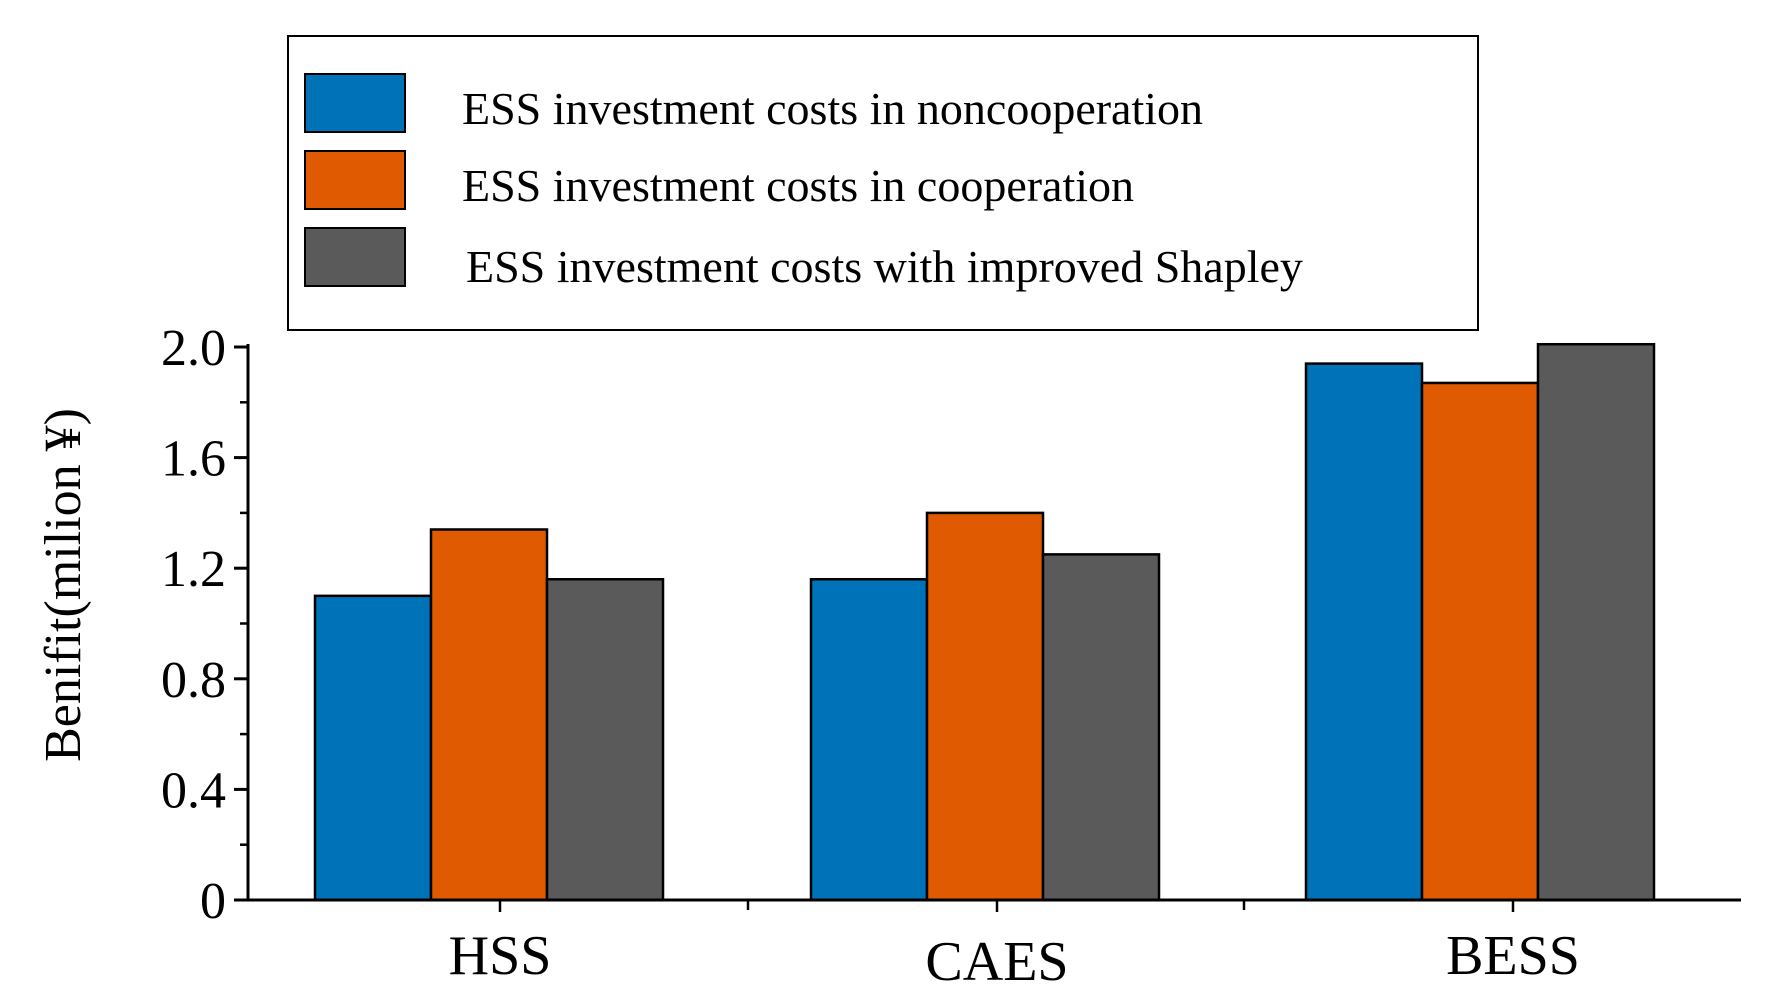  What do you see at coordinates (1364, 632) in the screenshot?
I see `bar-bess-noncooperation` at bounding box center [1364, 632].